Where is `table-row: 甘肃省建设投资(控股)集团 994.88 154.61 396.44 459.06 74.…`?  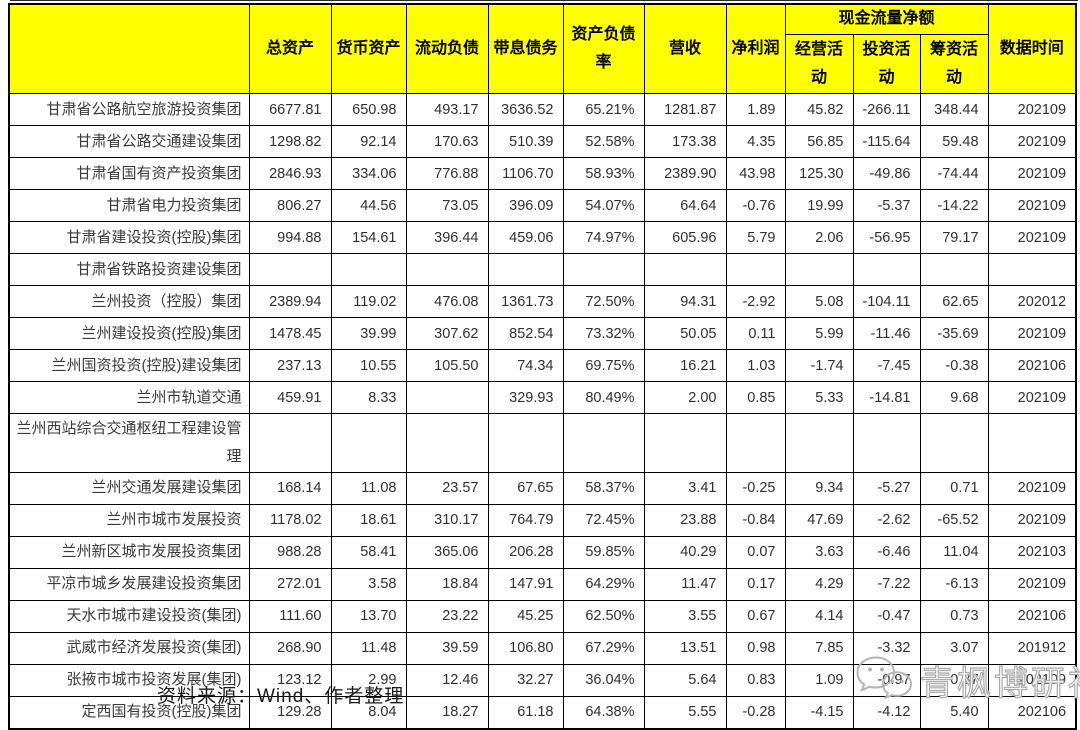 table-row: 甘肃省建设投资(控股)集团 994.88 154.61 396.44 459.06 74.… is located at coordinates (542, 237).